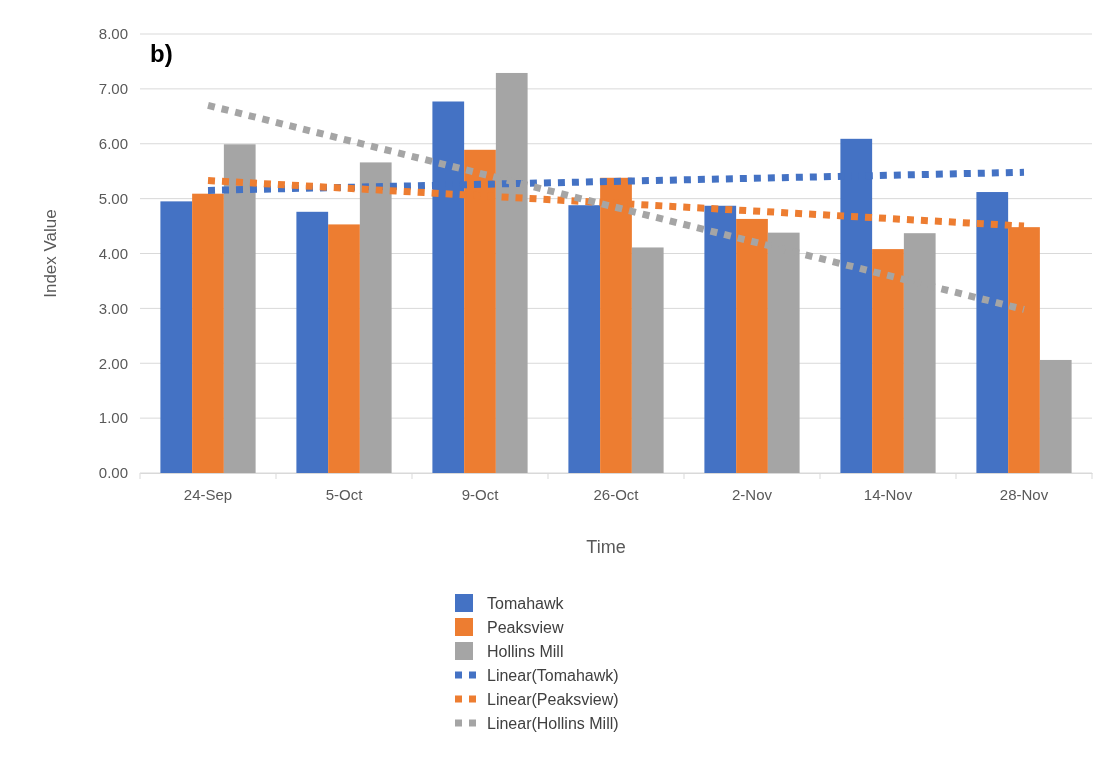 Image resolution: width=1108 pixels, height=783 pixels. What do you see at coordinates (113, 308) in the screenshot?
I see `y-tick-label: 3.00` at bounding box center [113, 308].